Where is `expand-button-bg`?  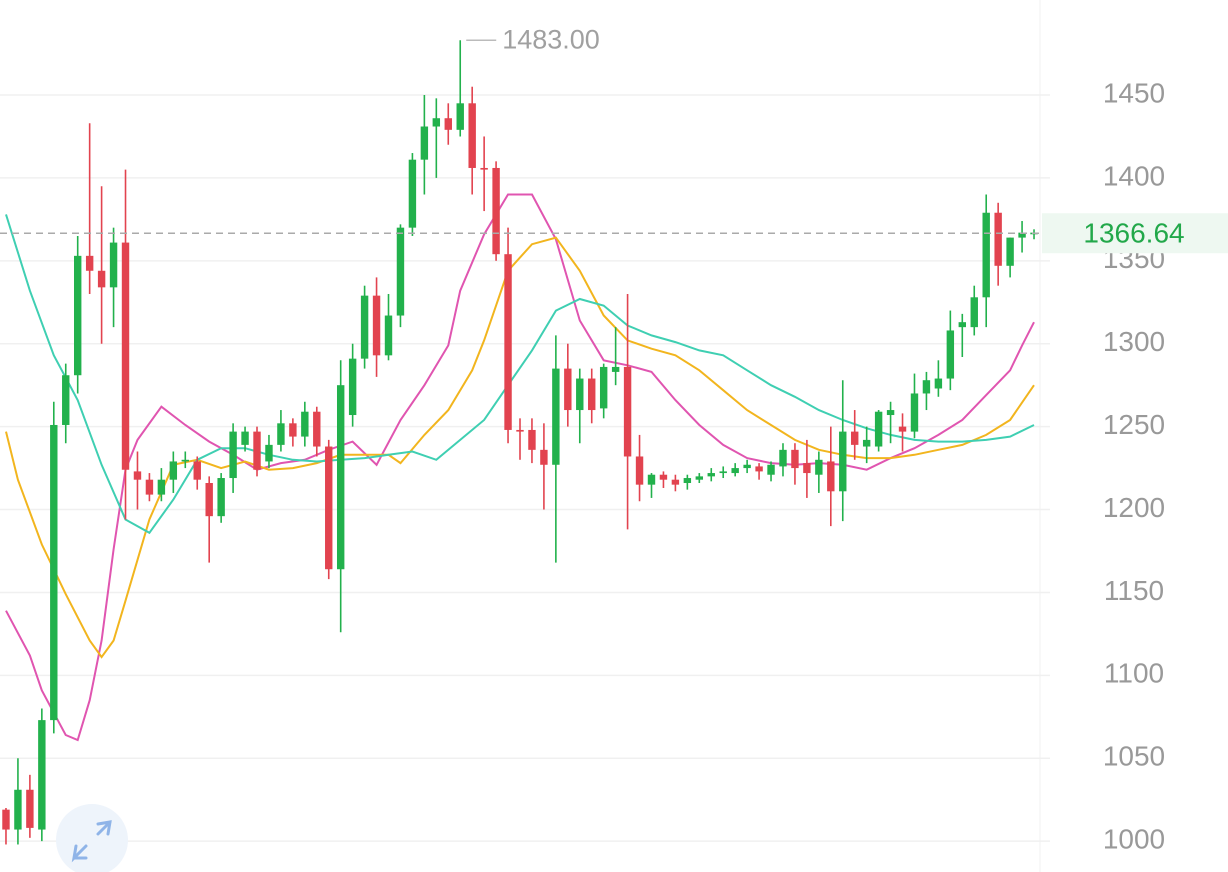 expand-button-bg is located at coordinates (92, 838).